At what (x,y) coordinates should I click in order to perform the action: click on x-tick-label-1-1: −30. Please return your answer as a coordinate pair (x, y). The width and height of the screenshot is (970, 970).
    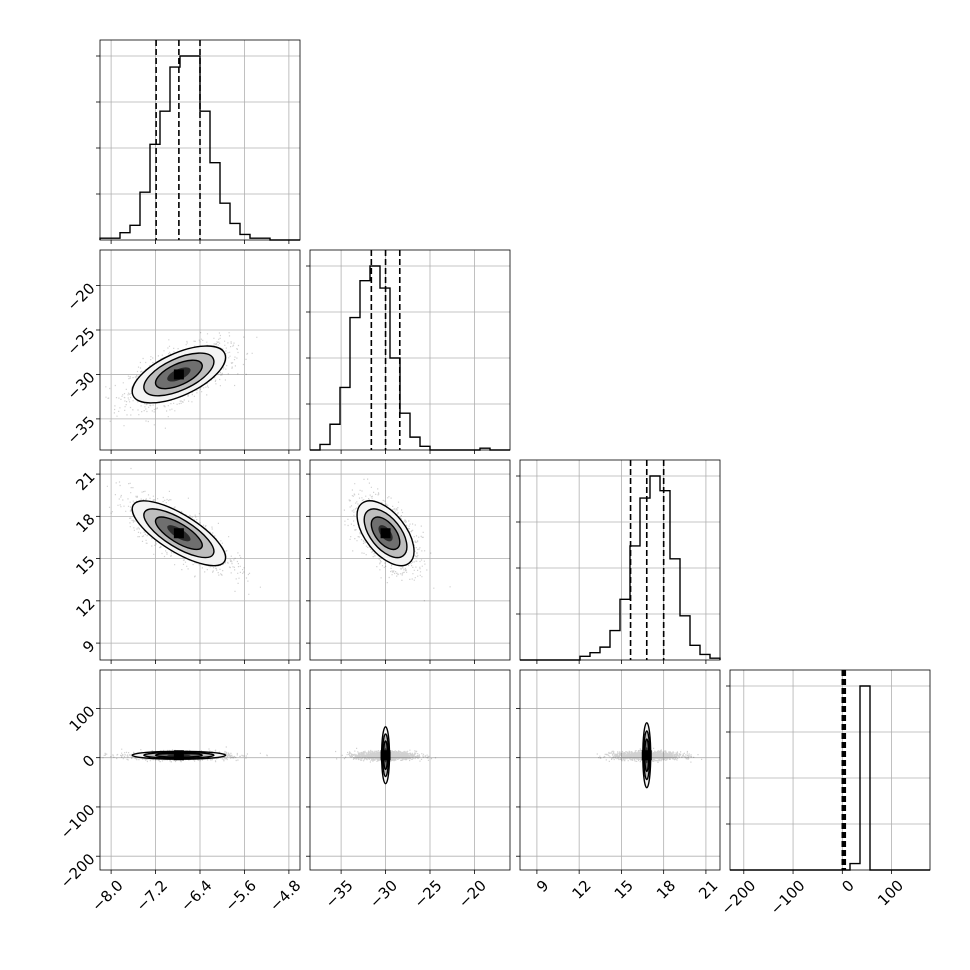
    Looking at the image, I should click on (383, 893).